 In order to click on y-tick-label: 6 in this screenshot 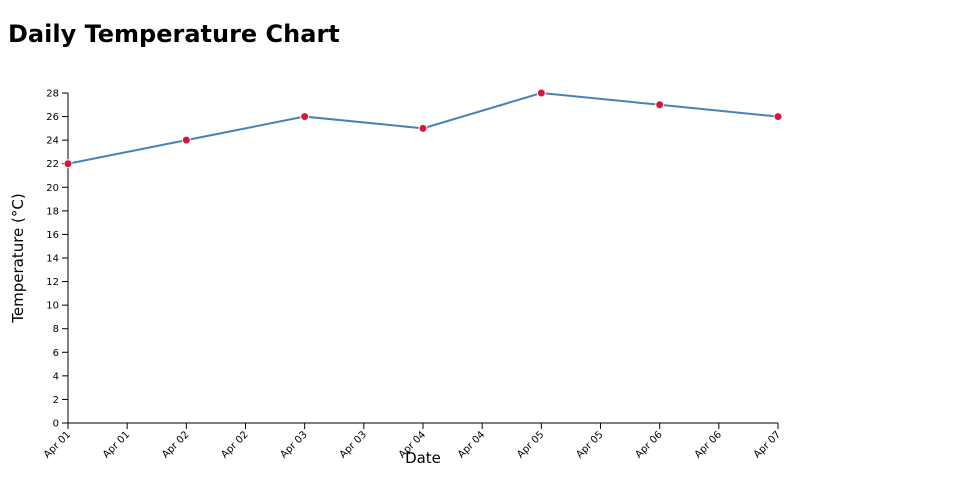, I will do `click(56, 353)`.